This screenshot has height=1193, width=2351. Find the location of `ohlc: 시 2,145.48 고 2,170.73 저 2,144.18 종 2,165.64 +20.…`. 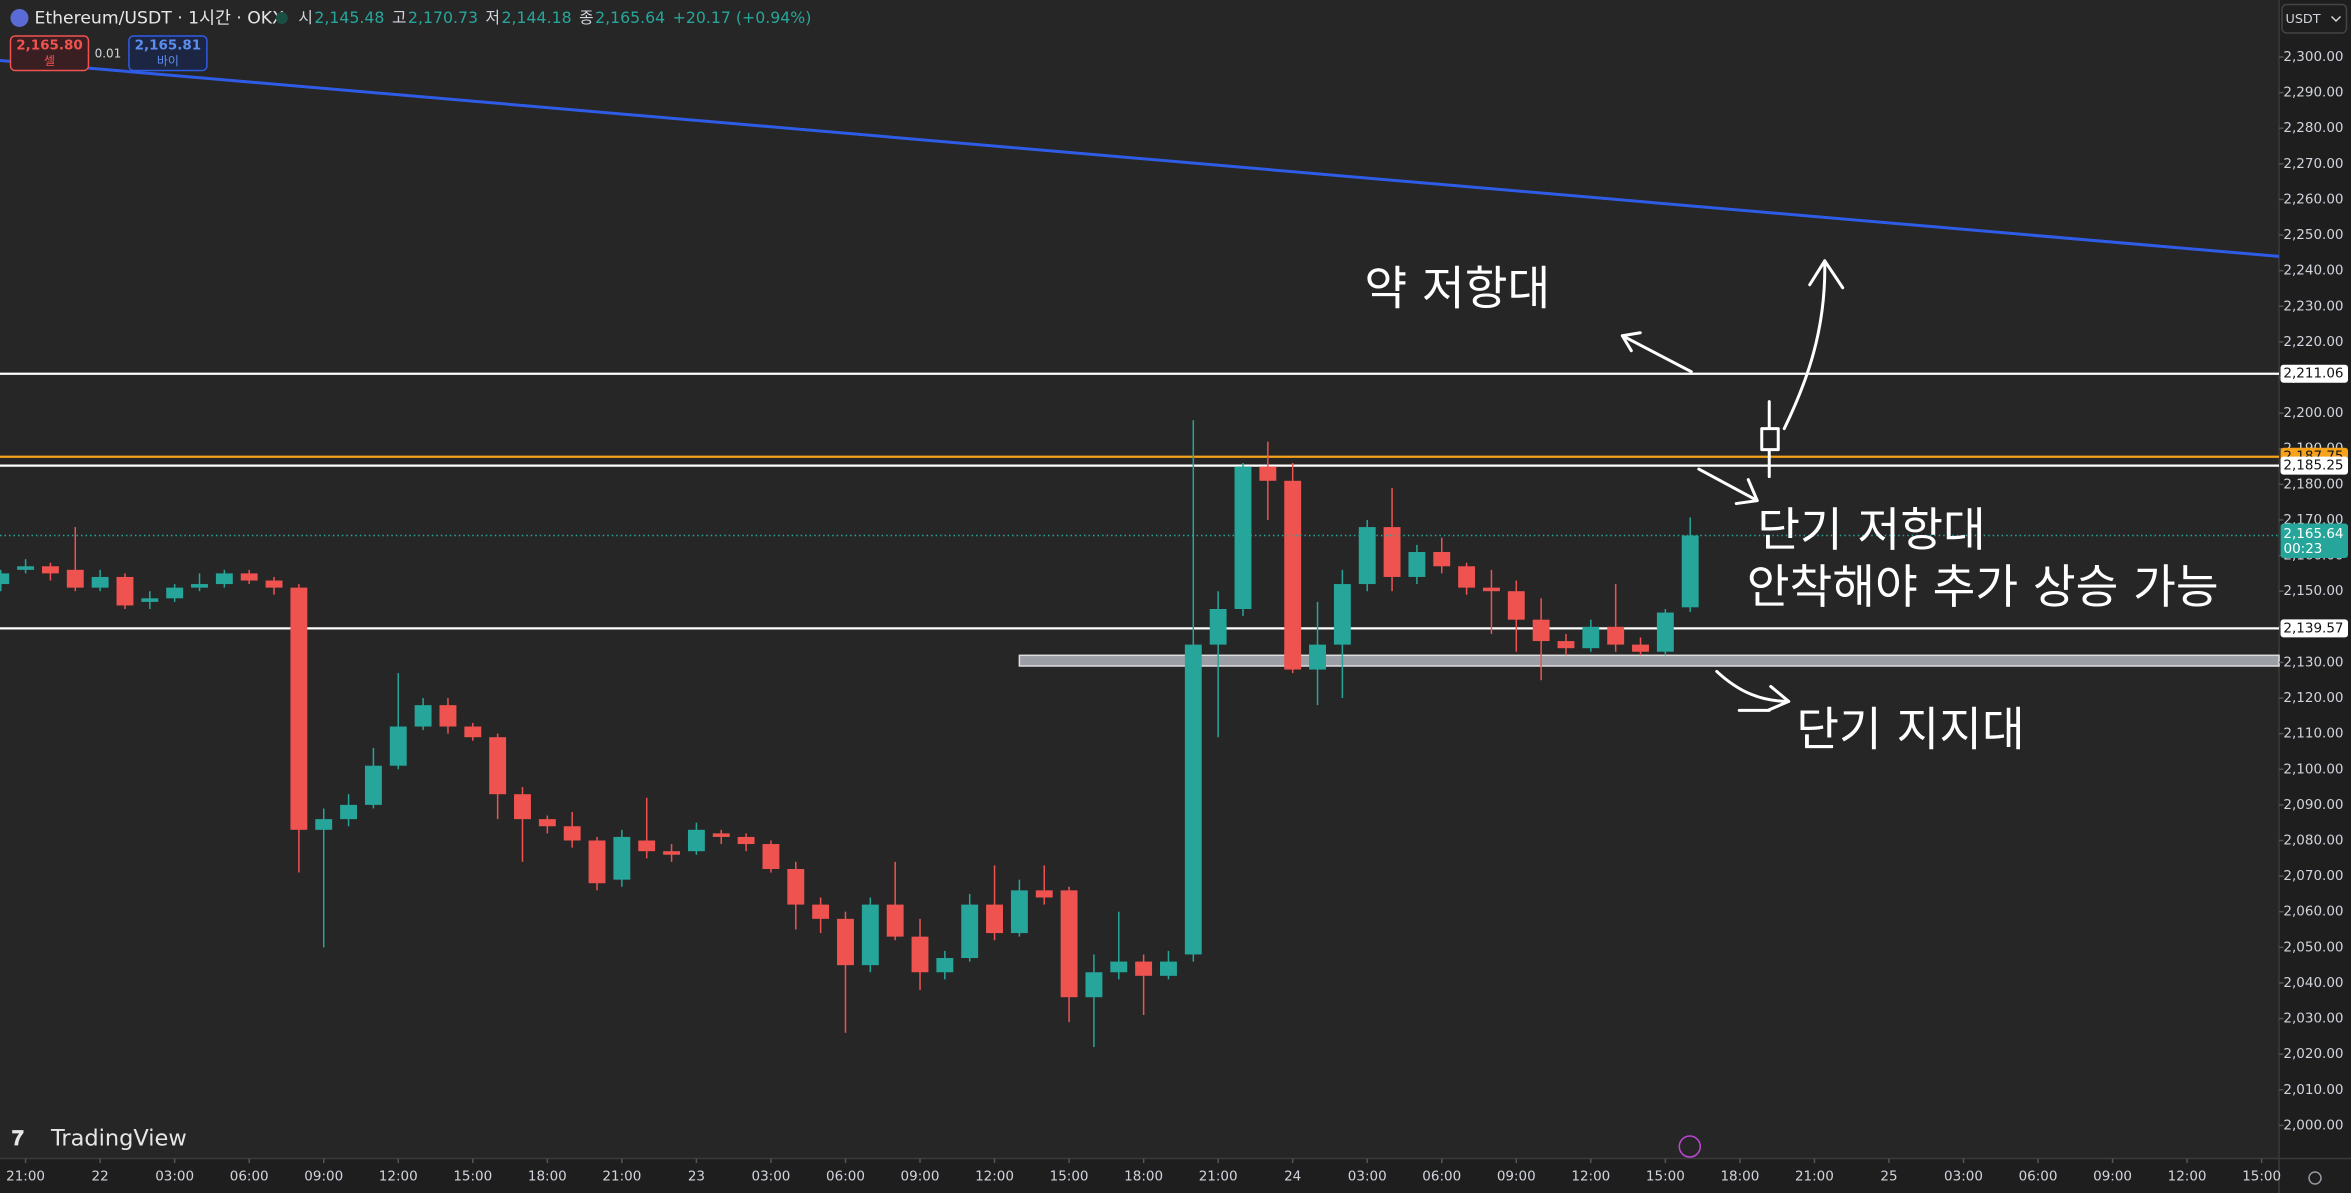

ohlc: 시 2,145.48 고 2,170.73 저 2,144.18 종 2,165.64 +20.… is located at coordinates (554, 17).